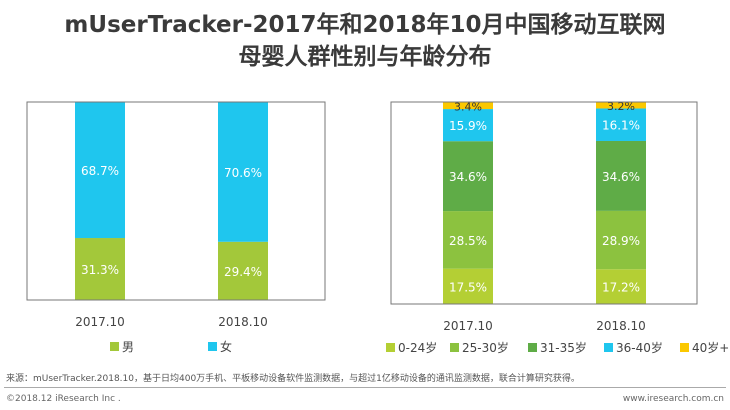 The image size is (730, 410). What do you see at coordinates (365, 387) in the screenshot?
I see `divider` at bounding box center [365, 387].